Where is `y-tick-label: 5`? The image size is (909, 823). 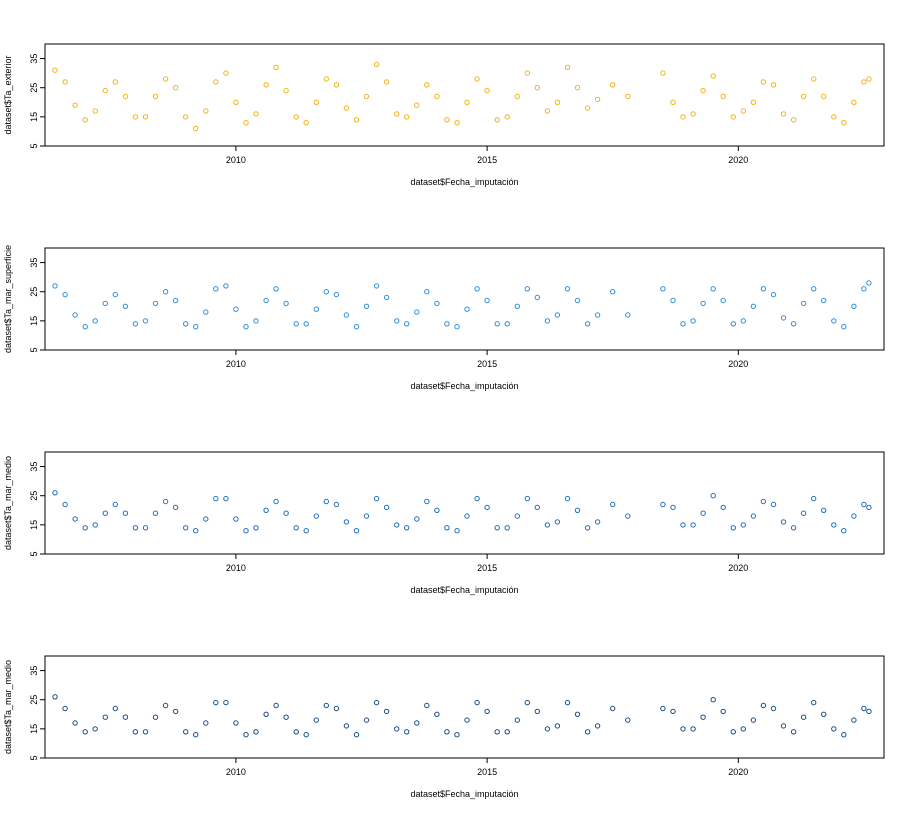
y-tick-label: 5 is located at coordinates (34, 553).